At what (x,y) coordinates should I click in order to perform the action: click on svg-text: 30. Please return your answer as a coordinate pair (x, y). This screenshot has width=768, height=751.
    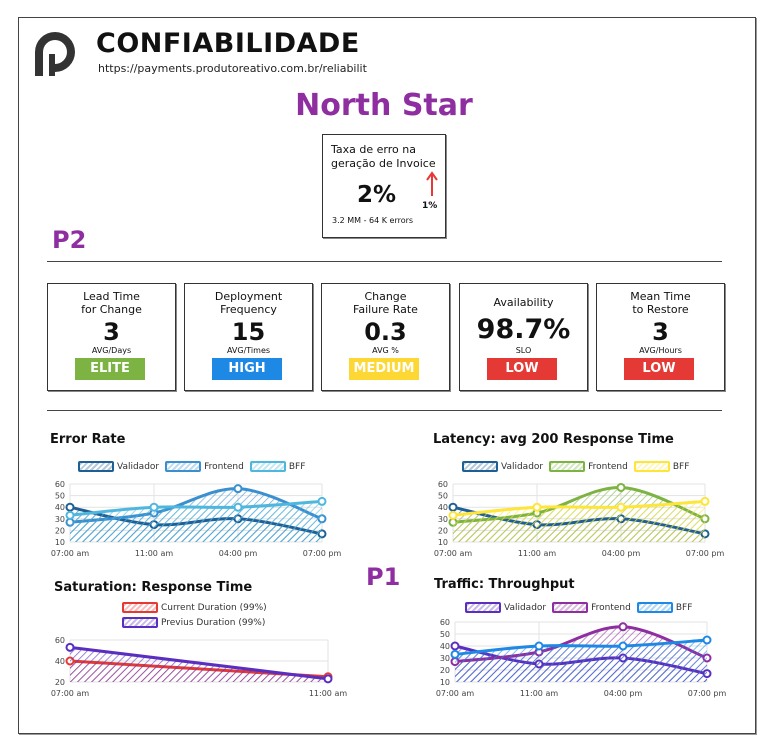
    Looking at the image, I should click on (443, 519).